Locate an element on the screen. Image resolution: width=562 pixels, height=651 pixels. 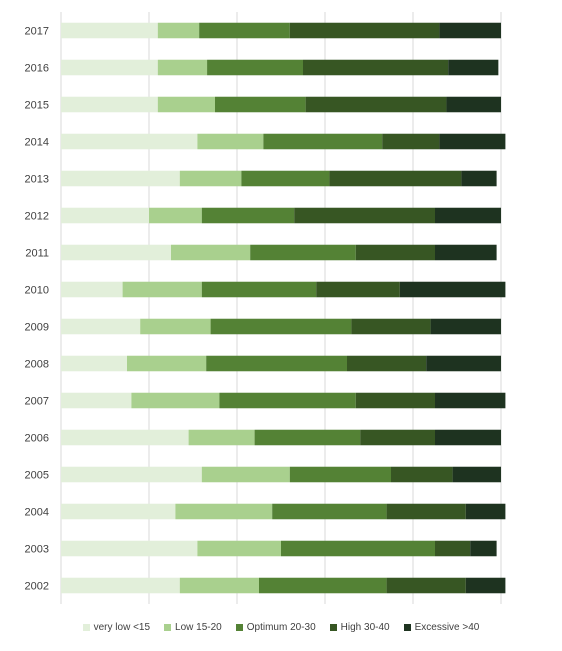
category-label-2016: 2016 is located at coordinates (37, 69).